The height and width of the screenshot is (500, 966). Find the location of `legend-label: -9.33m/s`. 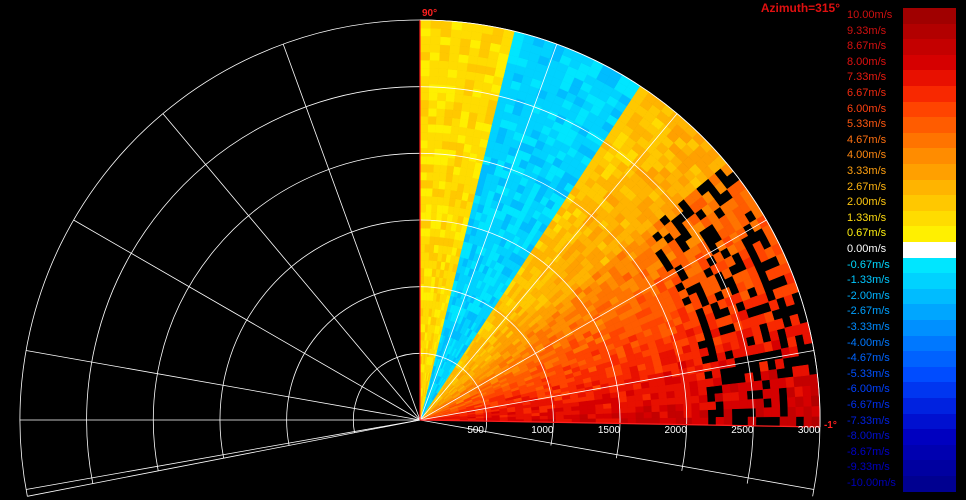

legend-label: -9.33m/s is located at coordinates (868, 467).